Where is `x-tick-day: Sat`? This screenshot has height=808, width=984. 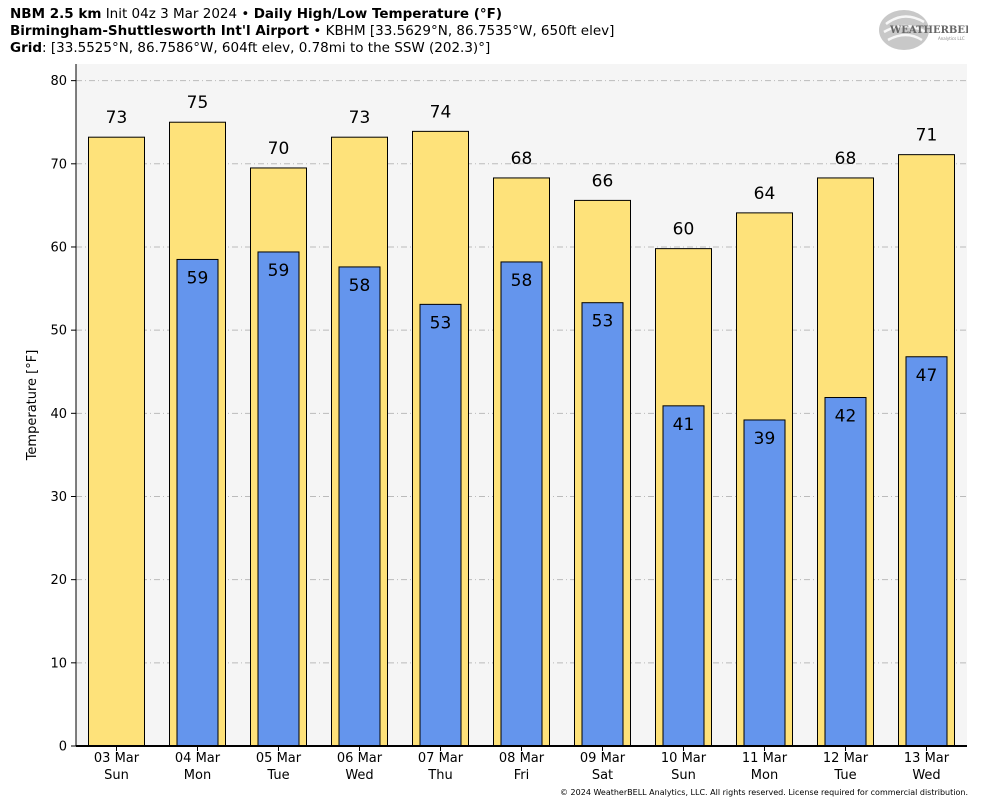 x-tick-day: Sat is located at coordinates (602, 775).